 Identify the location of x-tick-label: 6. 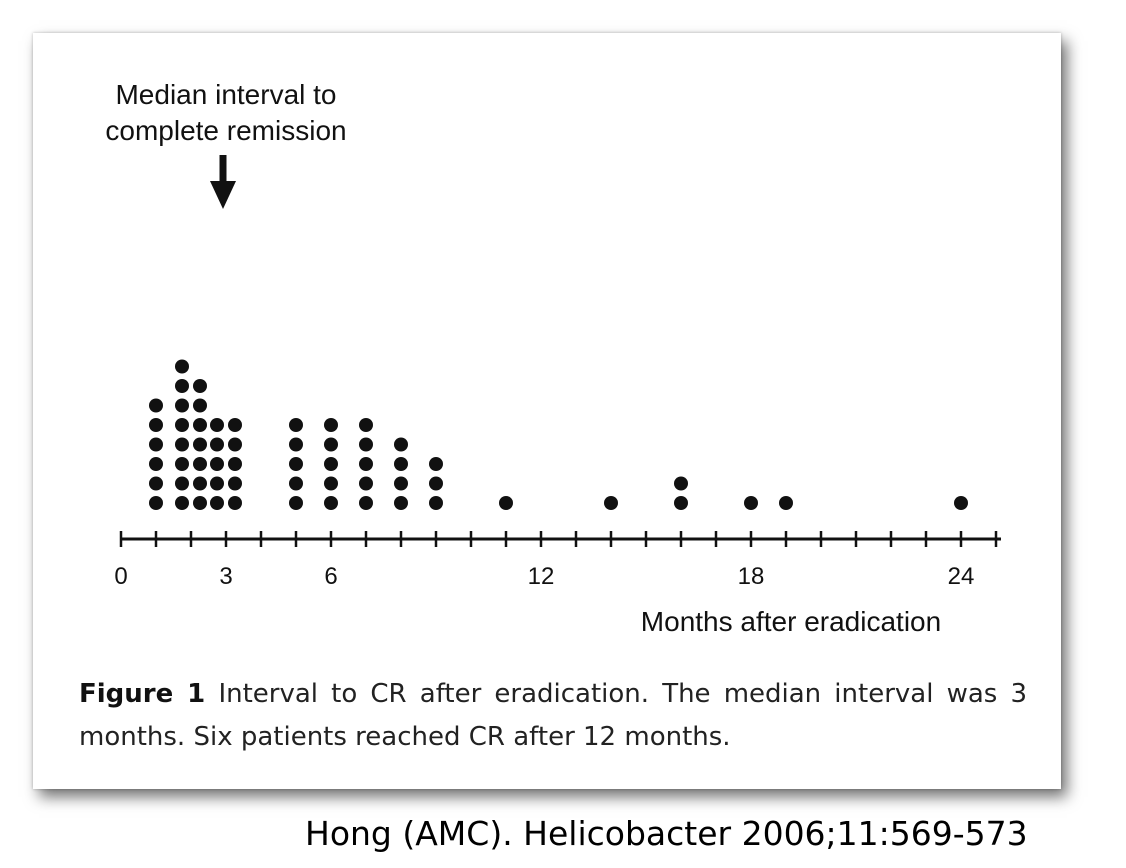
(330, 576).